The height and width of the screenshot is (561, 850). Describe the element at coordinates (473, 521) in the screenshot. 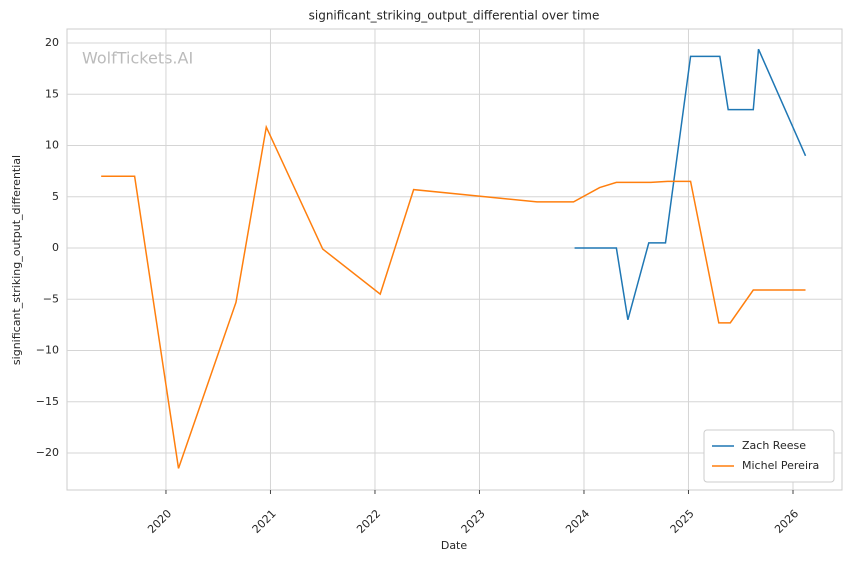

I see `x-tick-label: 2023` at that location.